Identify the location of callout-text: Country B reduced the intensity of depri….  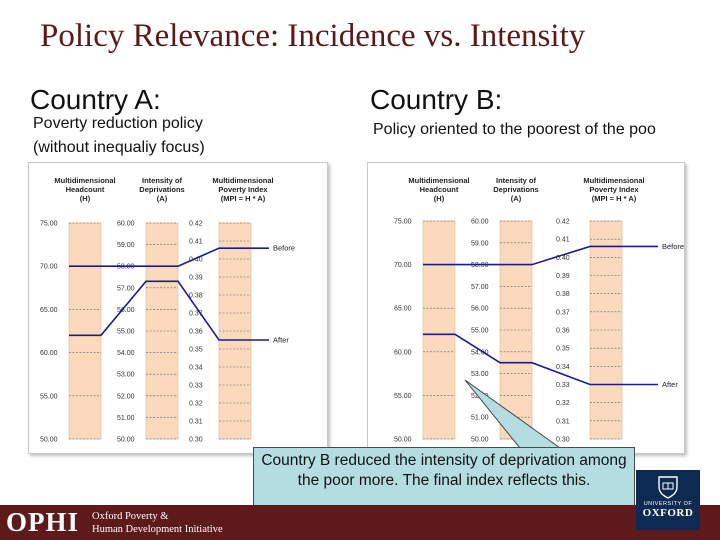
(444, 470).